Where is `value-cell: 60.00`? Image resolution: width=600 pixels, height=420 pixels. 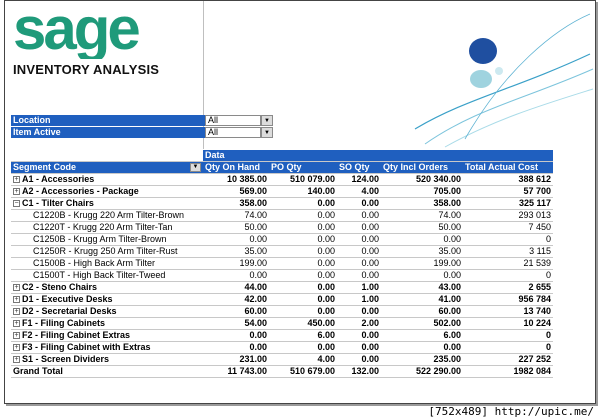 value-cell: 60.00 is located at coordinates (422, 311).